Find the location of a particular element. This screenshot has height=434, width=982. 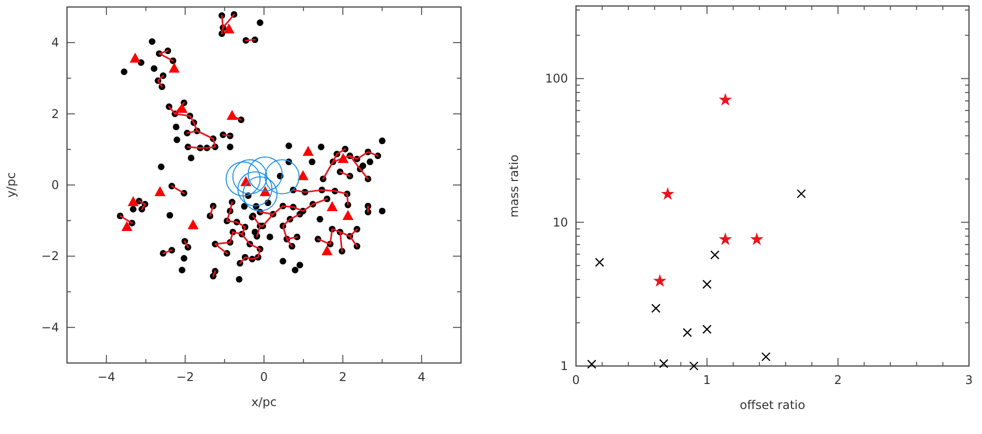

y-tick-label: 1 is located at coordinates (564, 366).